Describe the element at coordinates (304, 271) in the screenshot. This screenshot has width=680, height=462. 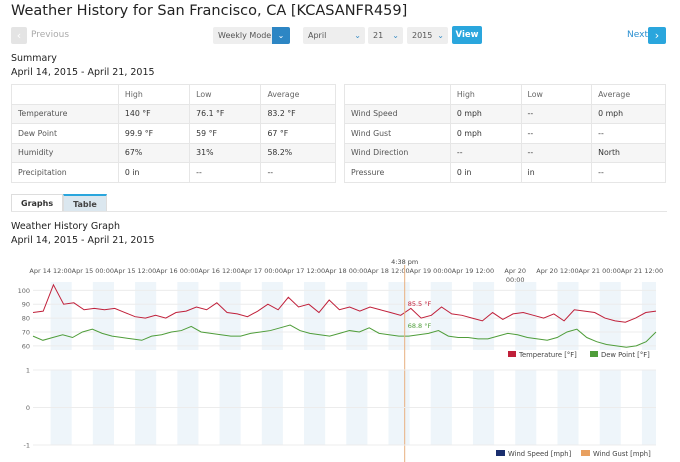
I see `x-tick-label: Apr 17 12:00` at that location.